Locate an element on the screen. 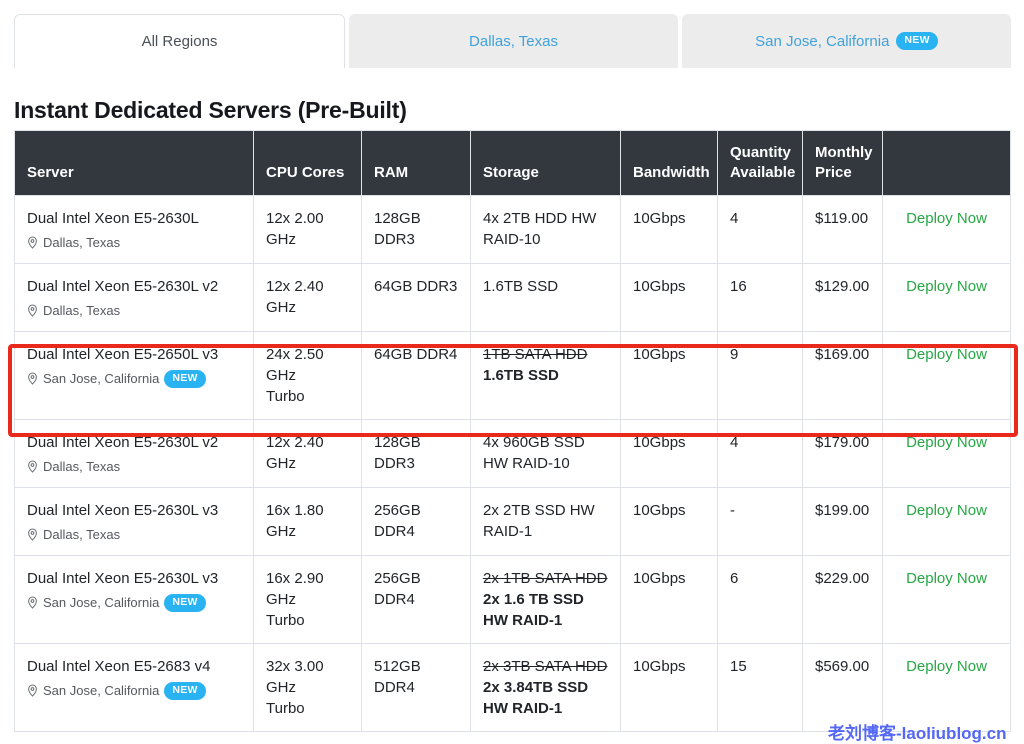 The image size is (1024, 744). server-name: Dual Intel Xeon E5-2650L v3 is located at coordinates (123, 354).